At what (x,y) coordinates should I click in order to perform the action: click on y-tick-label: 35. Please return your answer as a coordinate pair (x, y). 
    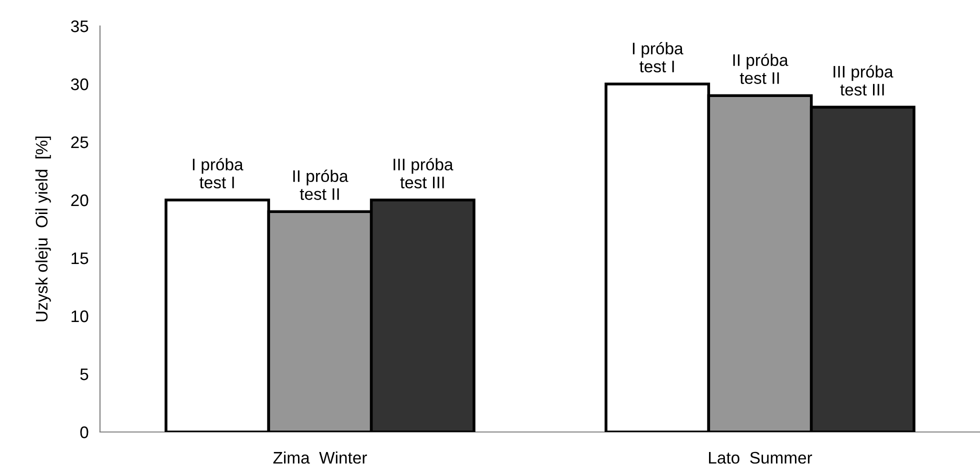
    Looking at the image, I should click on (79, 26).